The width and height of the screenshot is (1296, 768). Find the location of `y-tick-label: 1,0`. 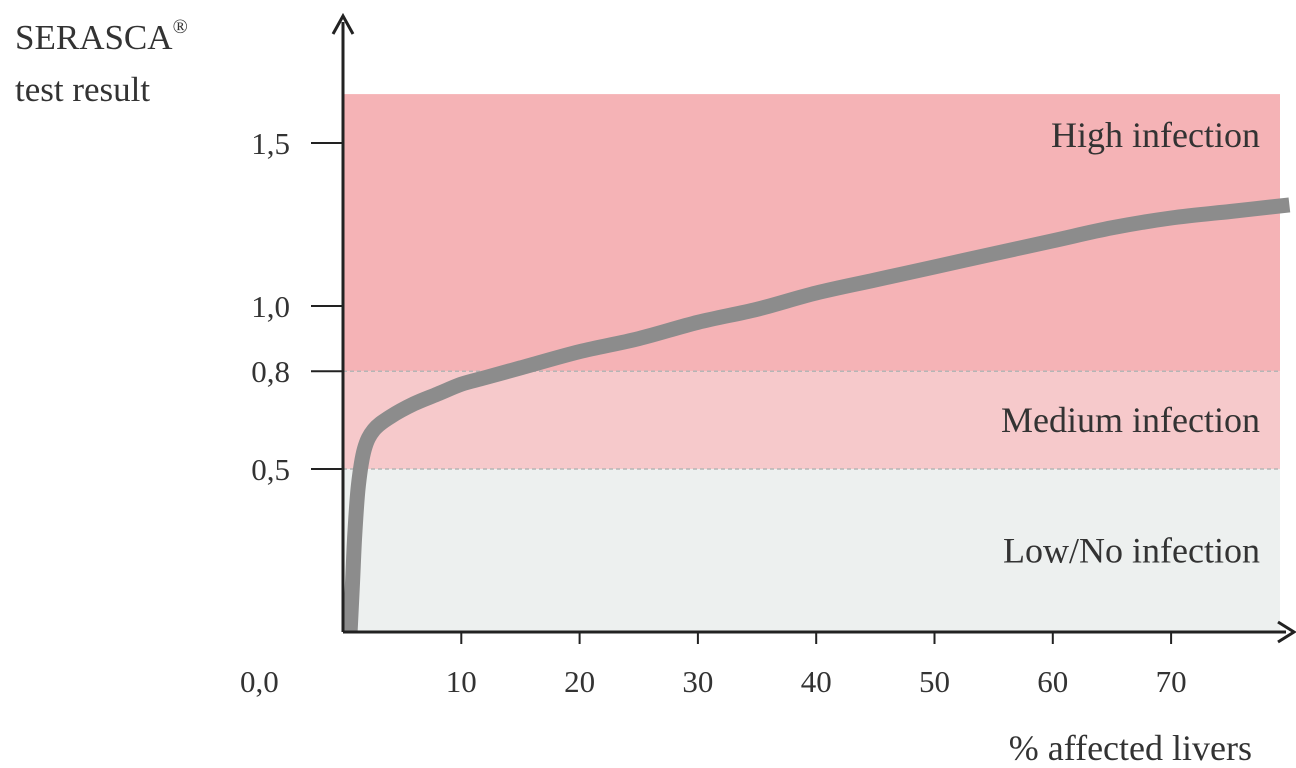

y-tick-label: 1,0 is located at coordinates (270, 306).